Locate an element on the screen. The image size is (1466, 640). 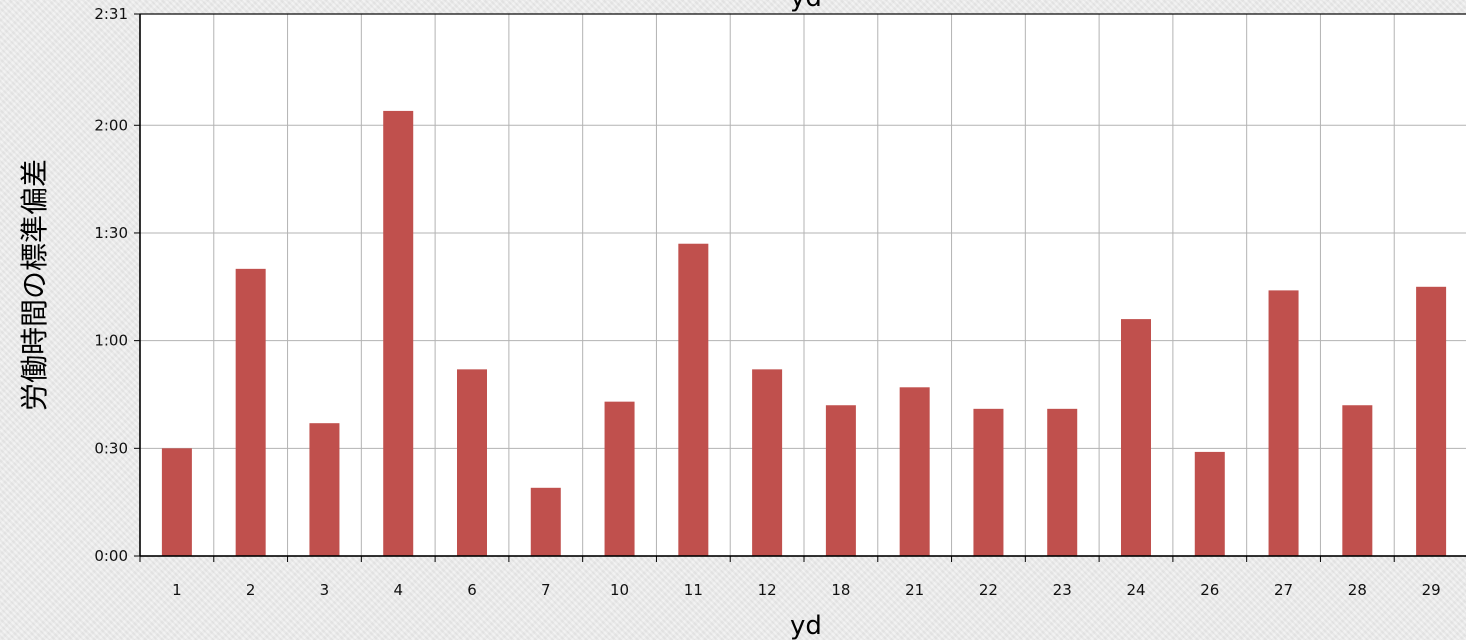
y-tick-label: 0:00 is located at coordinates (111, 556).